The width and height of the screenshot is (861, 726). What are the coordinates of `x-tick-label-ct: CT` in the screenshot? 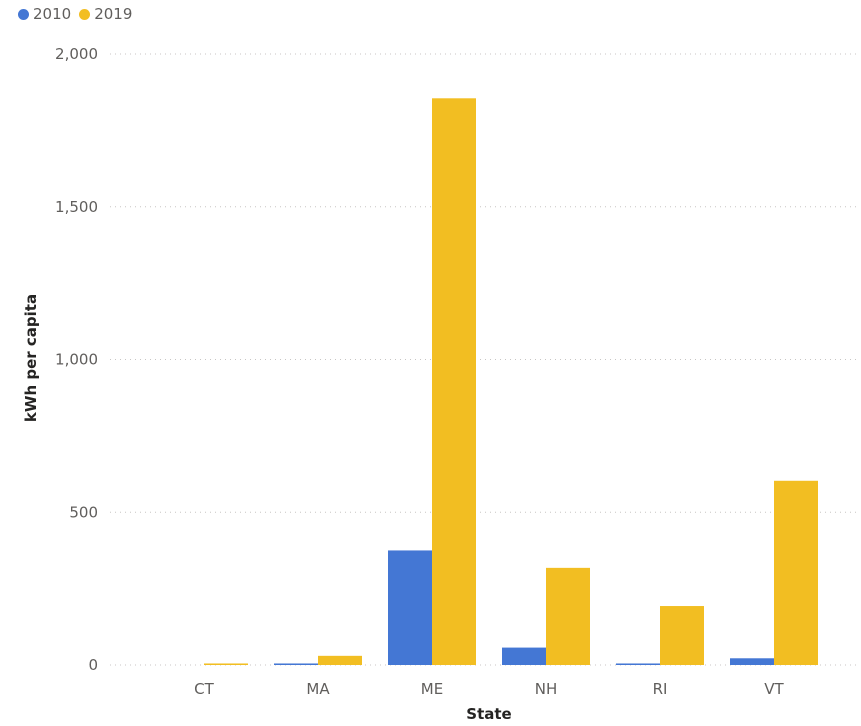 It's located at (204, 689).